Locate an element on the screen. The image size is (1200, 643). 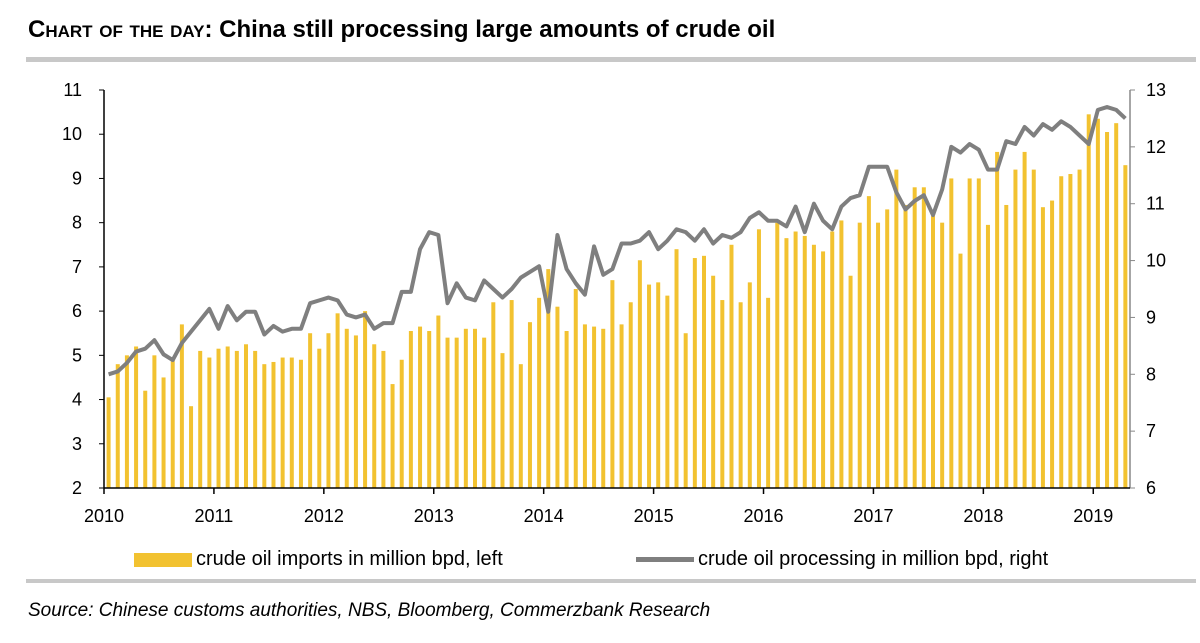
right-tick-label: 13 is located at coordinates (1156, 90).